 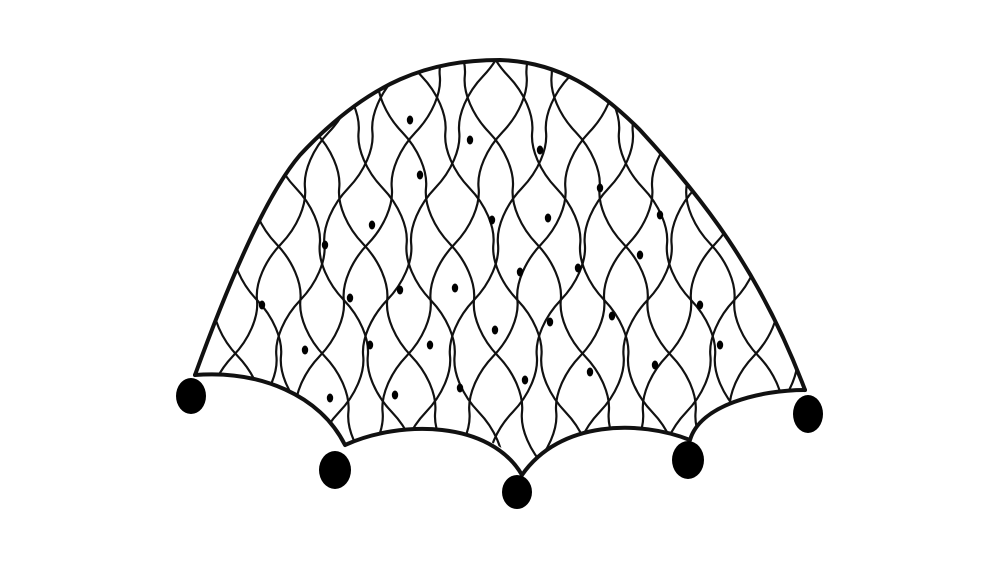 I want to click on weight-left, so click(x=191, y=396).